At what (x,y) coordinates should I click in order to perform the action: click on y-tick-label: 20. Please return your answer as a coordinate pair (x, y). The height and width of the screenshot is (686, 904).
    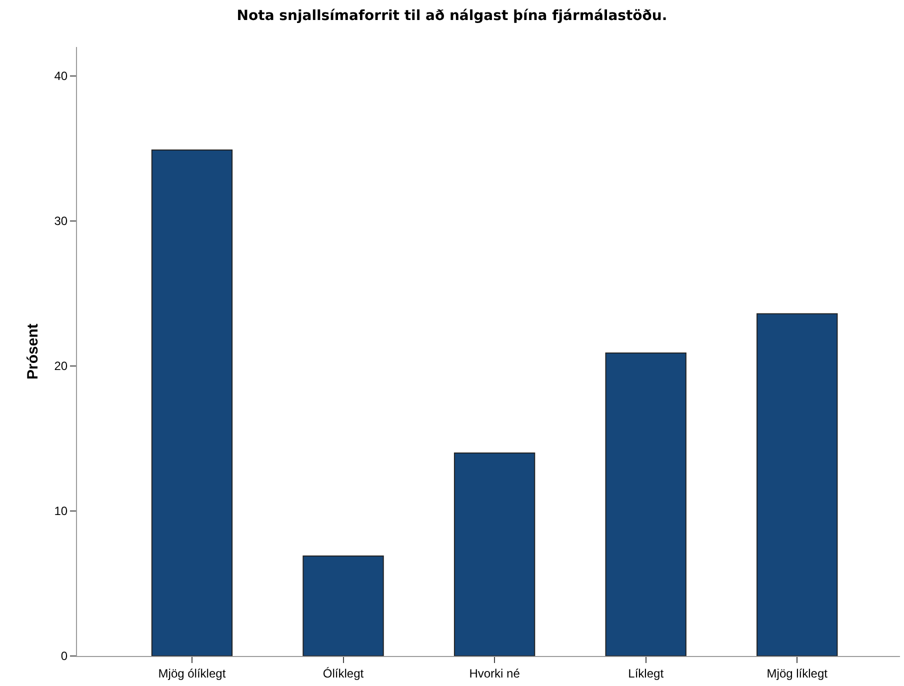
    Looking at the image, I should click on (61, 366).